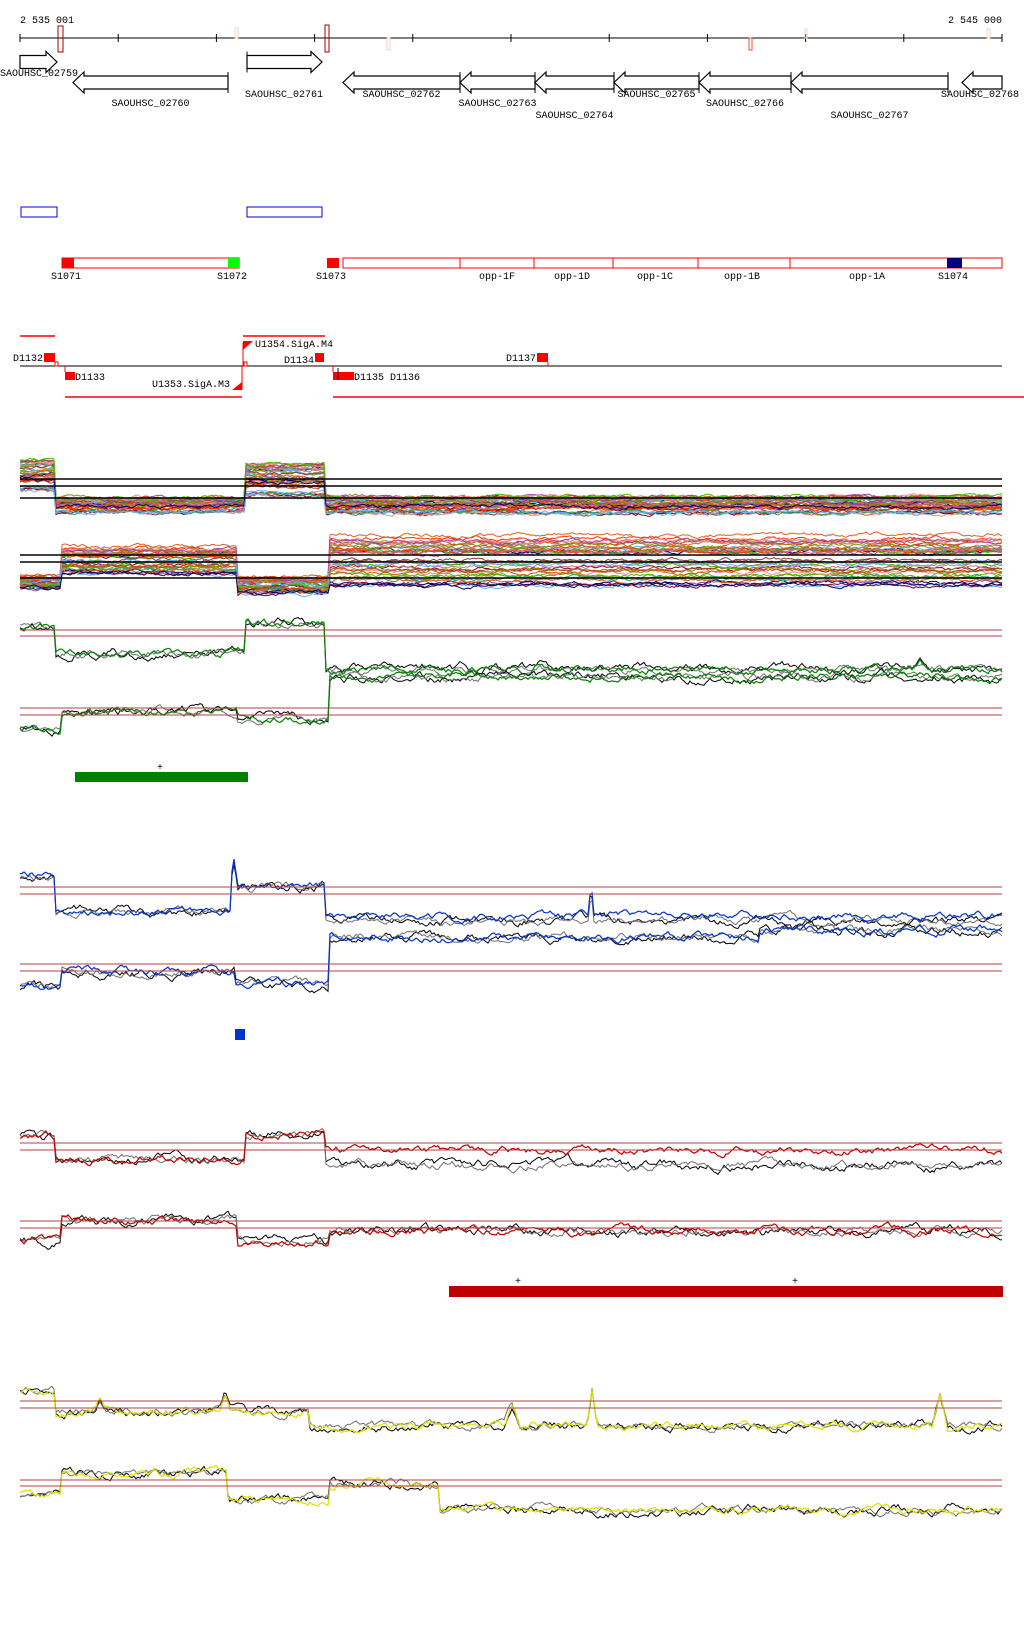  I want to click on gene-SAOUHSC_02767: SAOUHSC_02767, so click(869, 96).